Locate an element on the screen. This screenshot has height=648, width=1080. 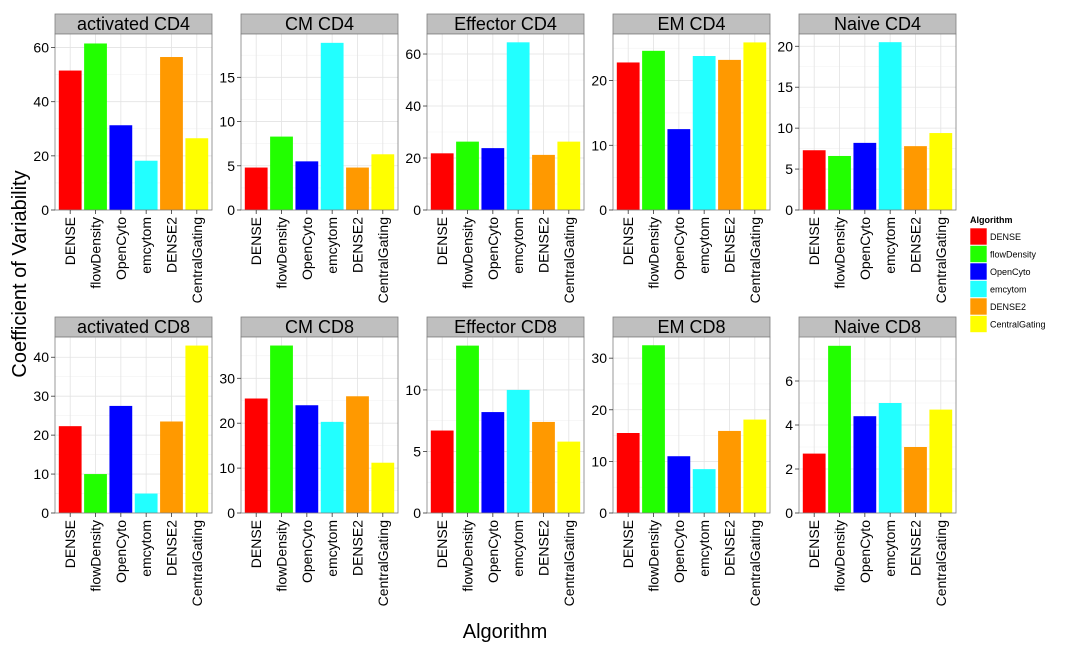
legend-label-centralgating: CentralGating is located at coordinates (1018, 325).